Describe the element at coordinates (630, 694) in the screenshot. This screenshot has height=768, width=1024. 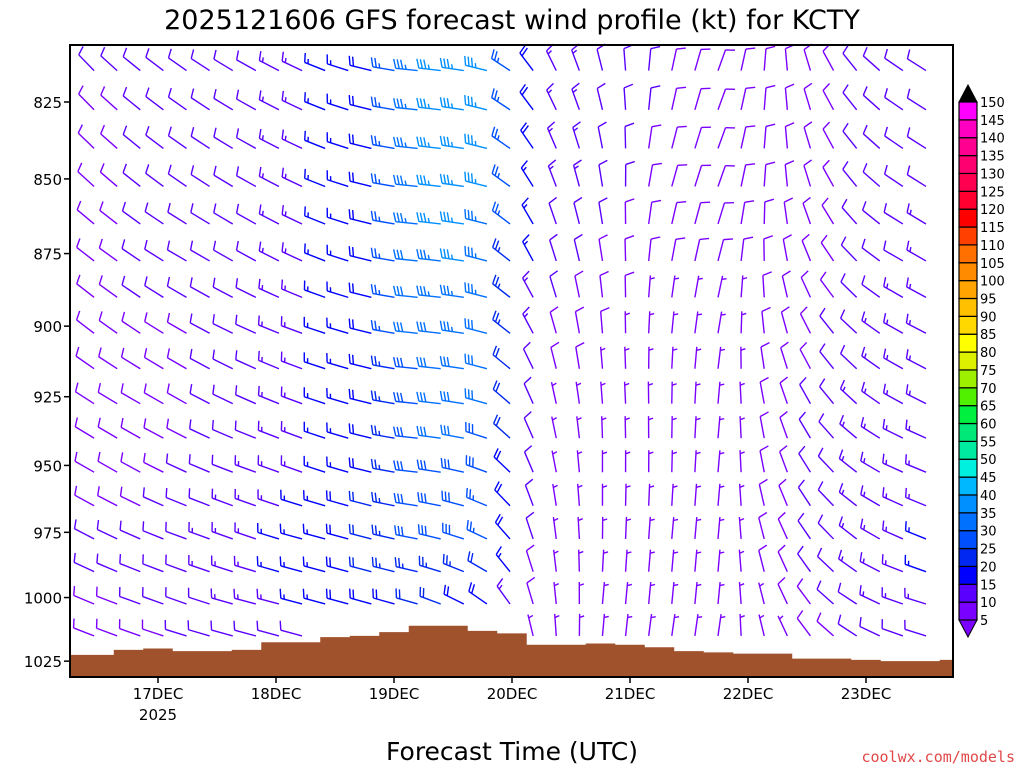
I see `x-tick-label: 21DEC` at that location.